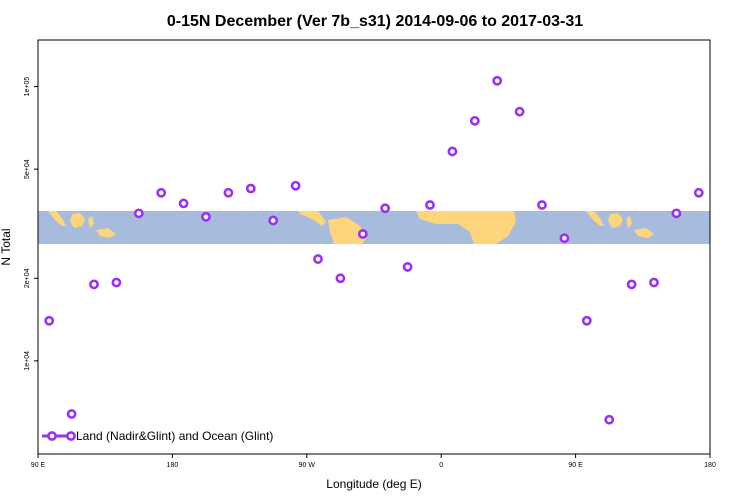 The height and width of the screenshot is (500, 750). What do you see at coordinates (91, 222) in the screenshot?
I see `land-sulawesi` at bounding box center [91, 222].